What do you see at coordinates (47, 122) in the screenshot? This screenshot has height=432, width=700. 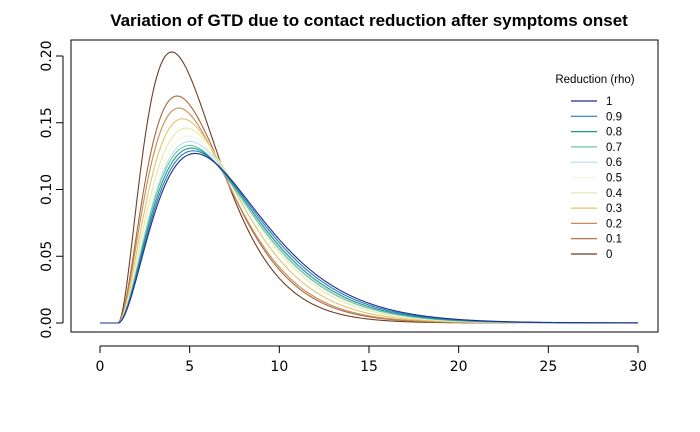 I see `y-tick-label: 0.15` at bounding box center [47, 122].